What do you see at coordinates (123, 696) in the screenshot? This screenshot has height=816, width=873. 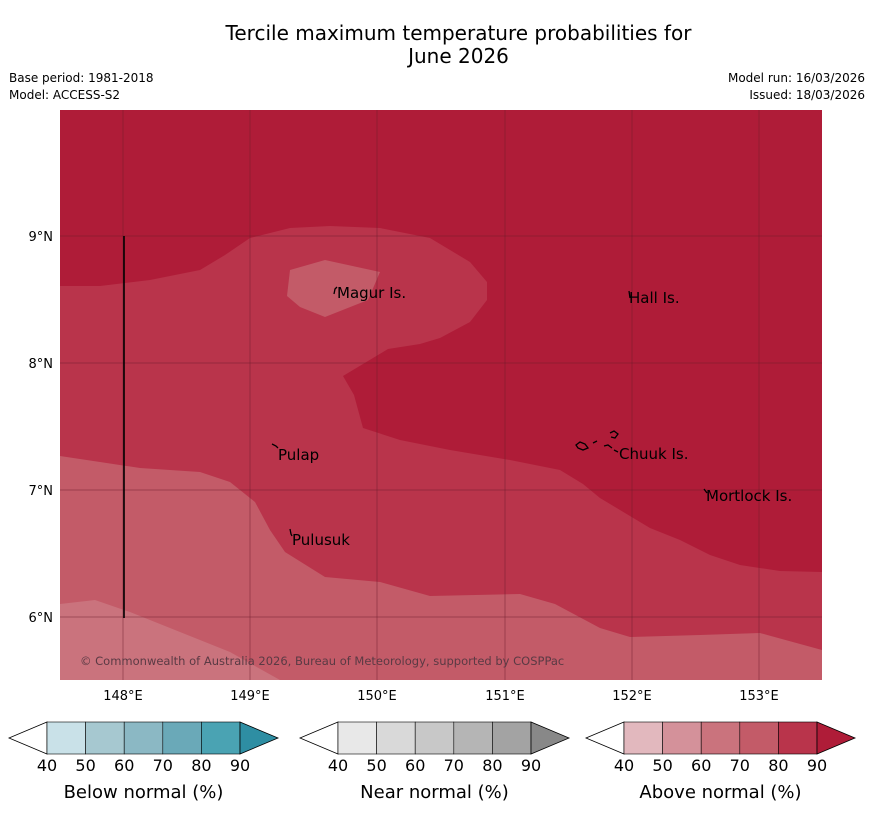 I see `lon-tick-label: 148°E` at bounding box center [123, 696].